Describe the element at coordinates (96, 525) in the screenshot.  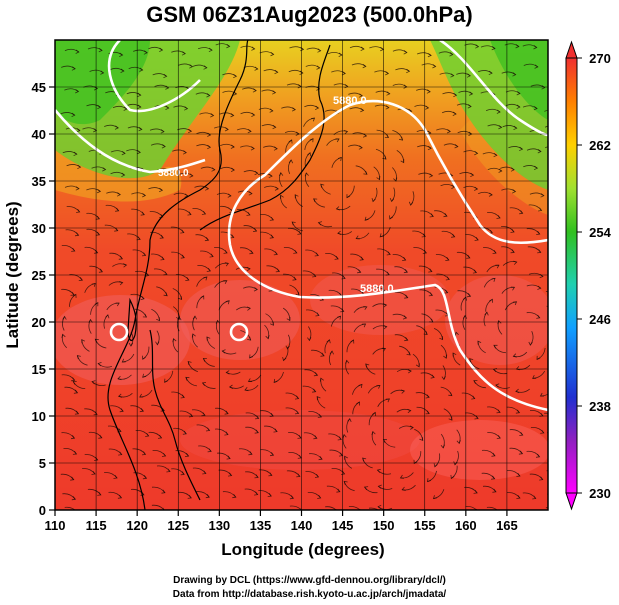
I see `x-tick-label: 115` at that location.